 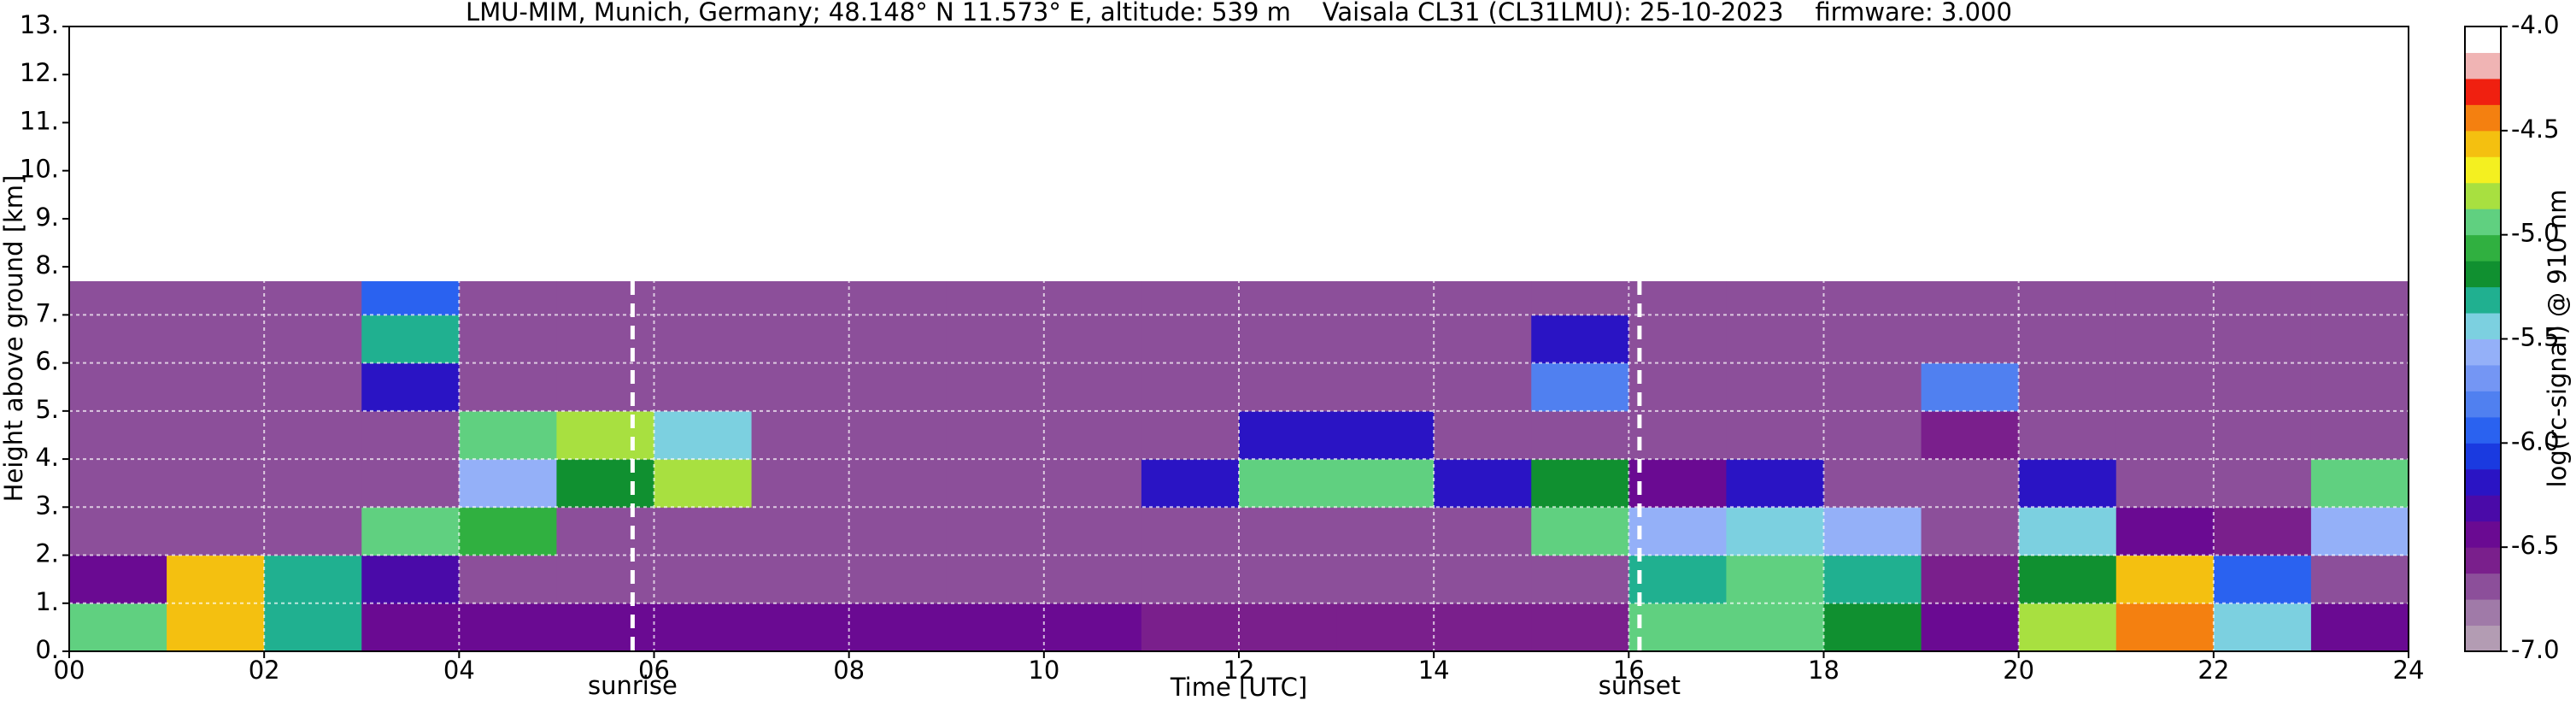 I want to click on annotation-label: sunset, so click(x=1640, y=685).